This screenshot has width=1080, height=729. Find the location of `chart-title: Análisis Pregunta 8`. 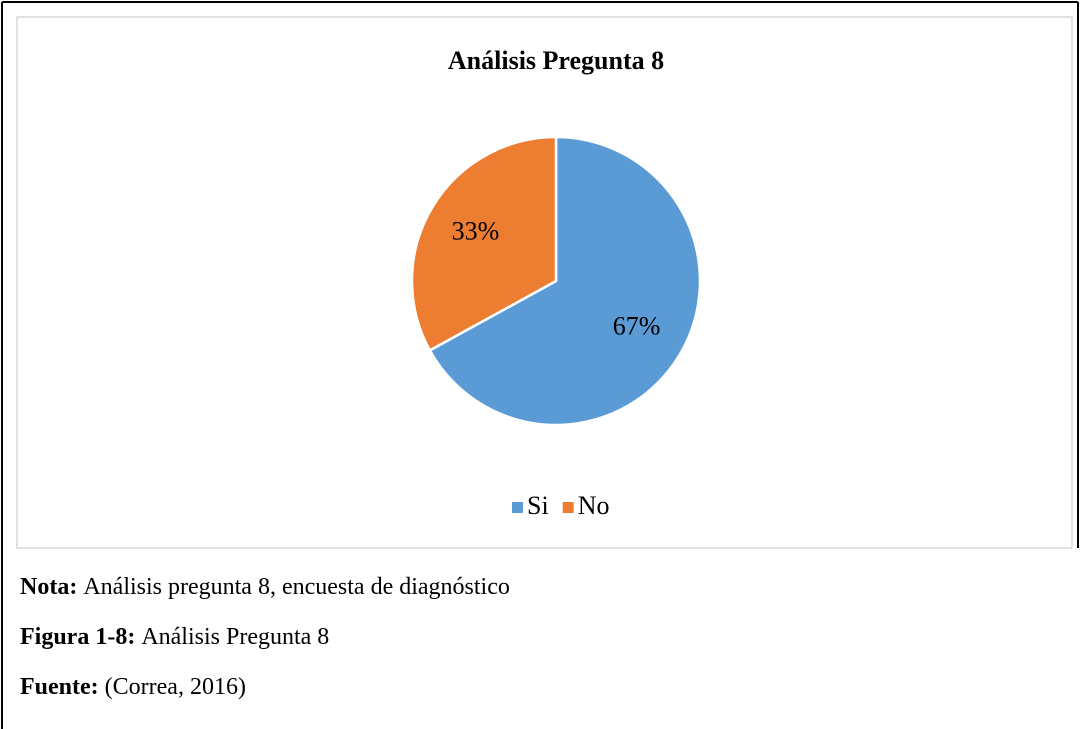

chart-title: Análisis Pregunta 8 is located at coordinates (556, 60).